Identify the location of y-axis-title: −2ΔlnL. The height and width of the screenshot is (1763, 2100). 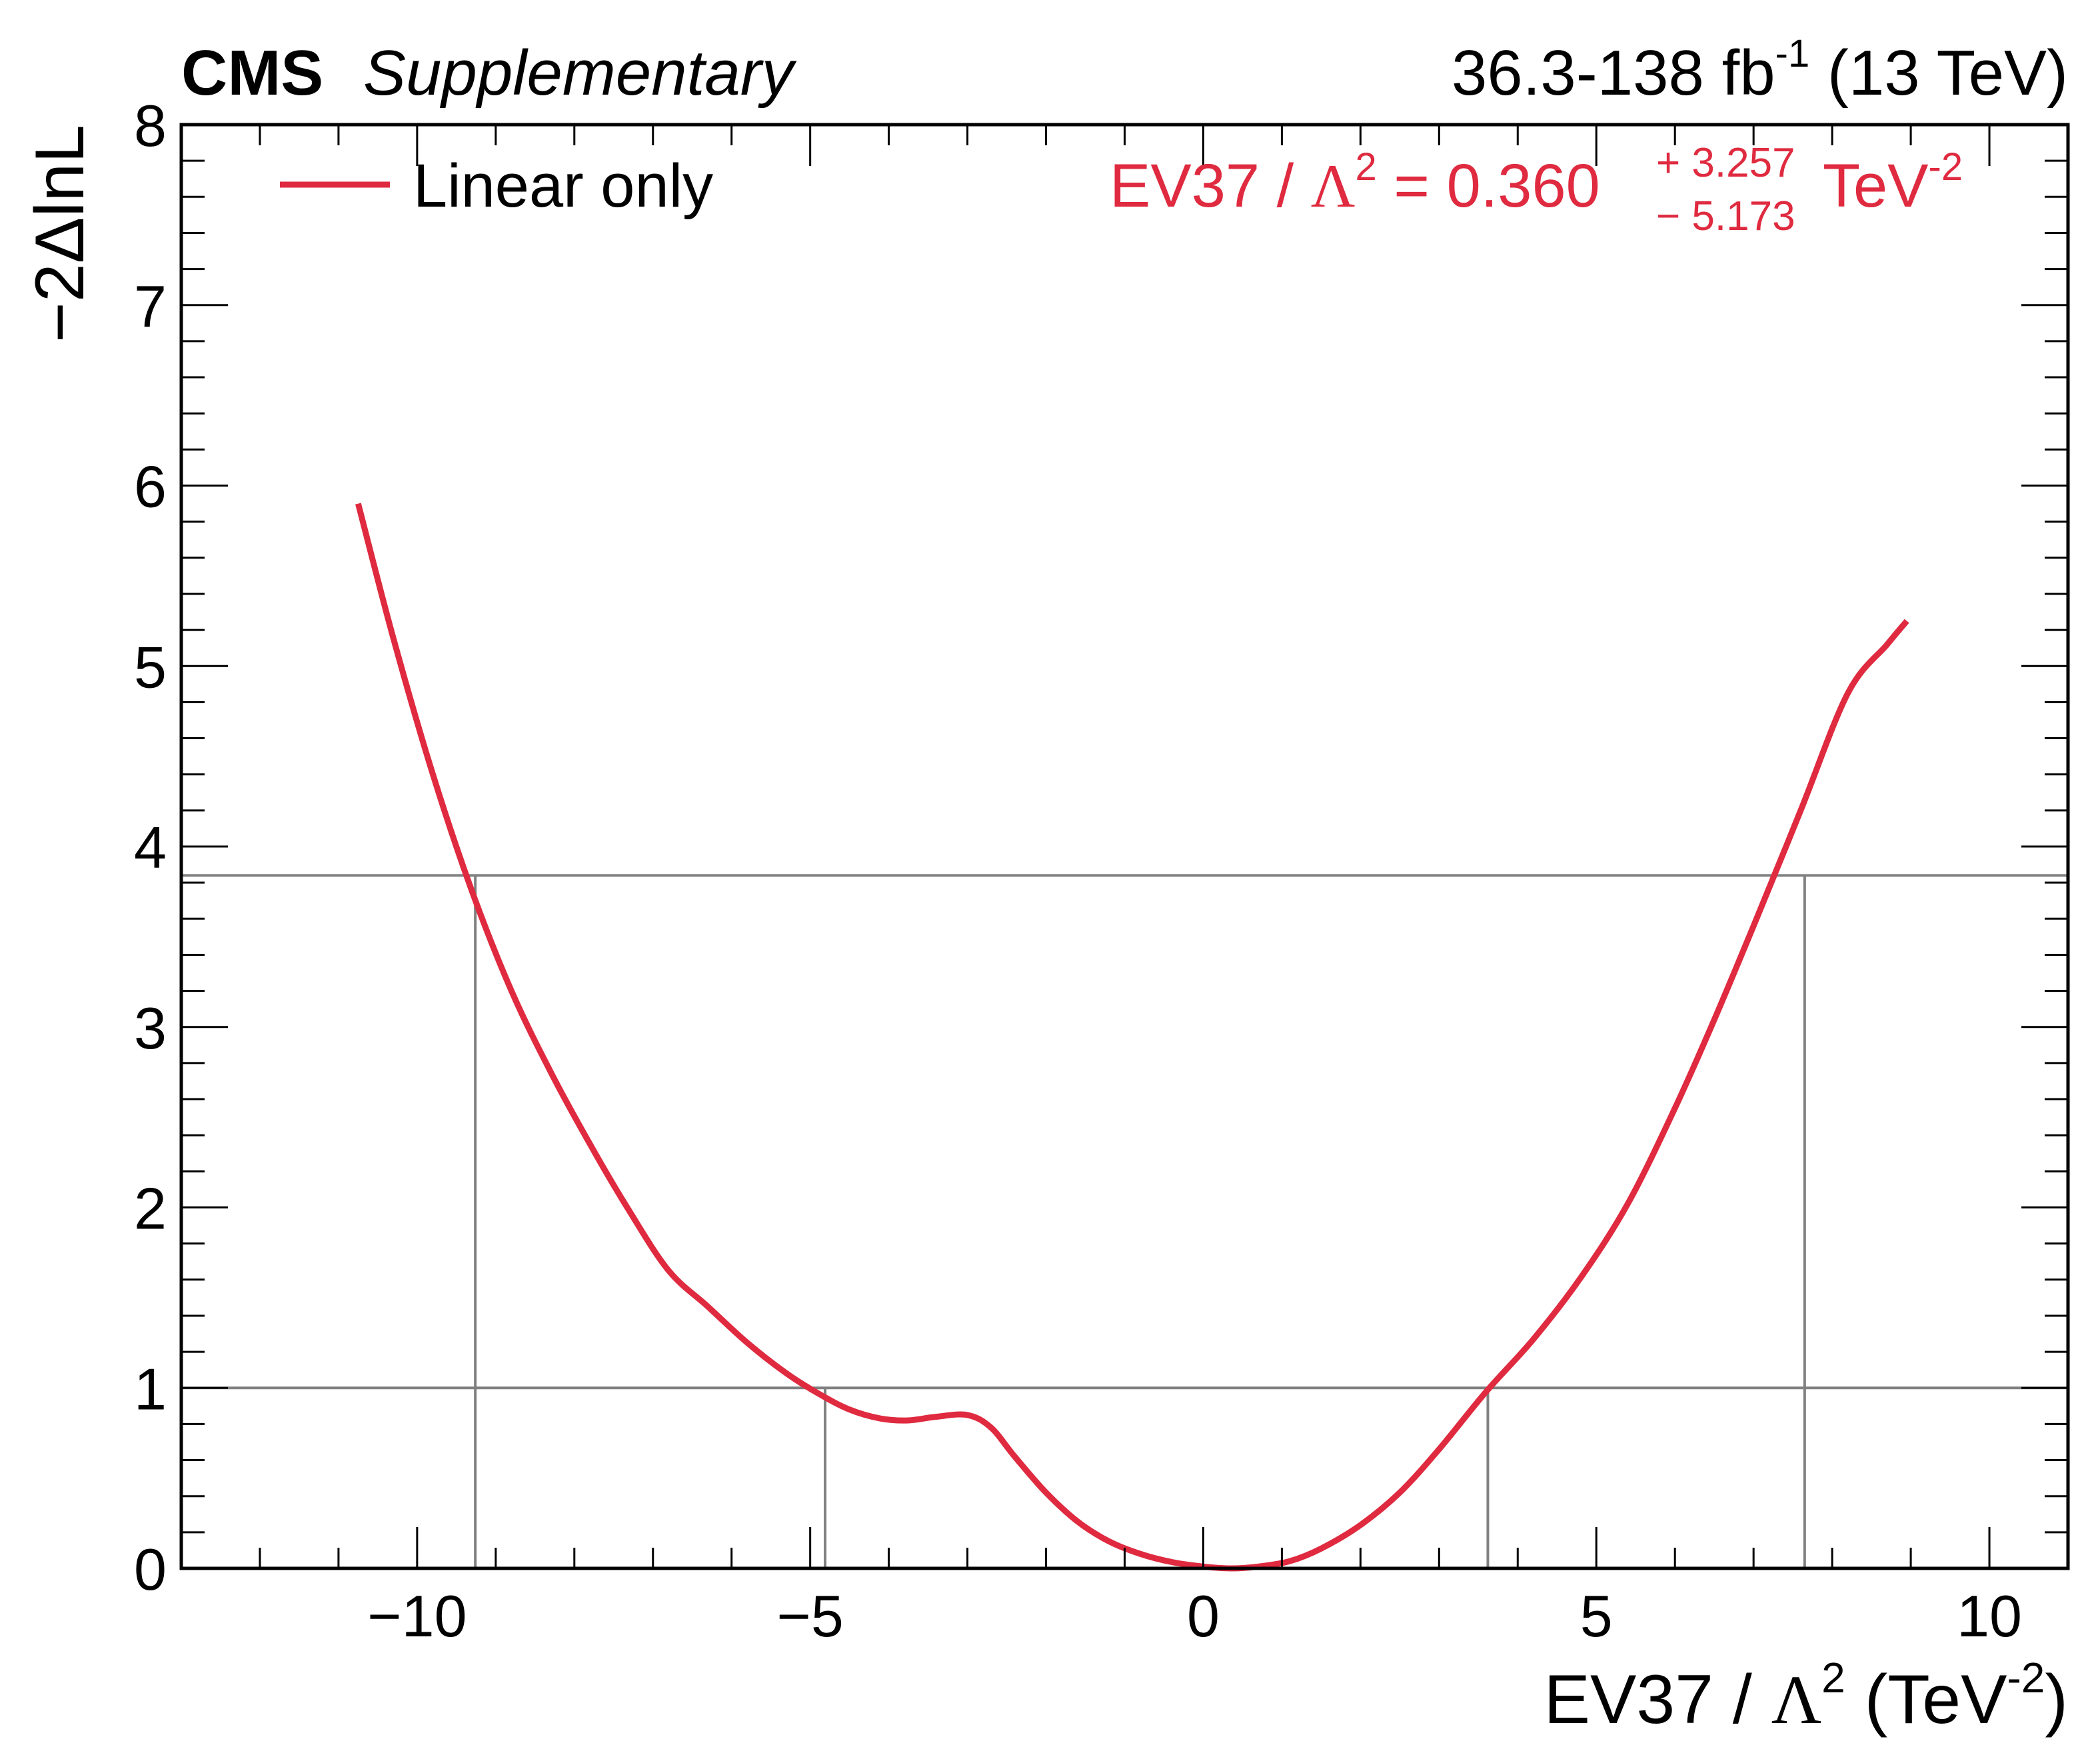
(60, 234).